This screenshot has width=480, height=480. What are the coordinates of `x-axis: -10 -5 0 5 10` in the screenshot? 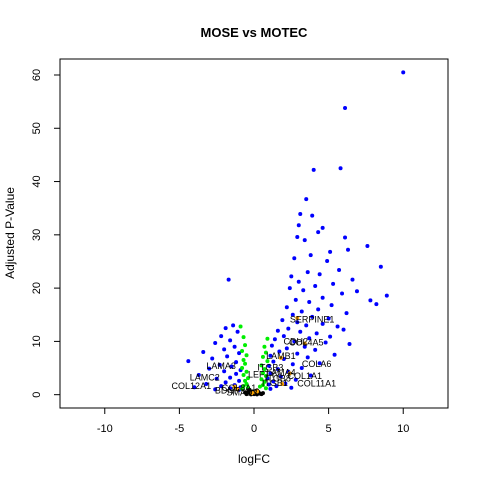 It's located at (253, 421).